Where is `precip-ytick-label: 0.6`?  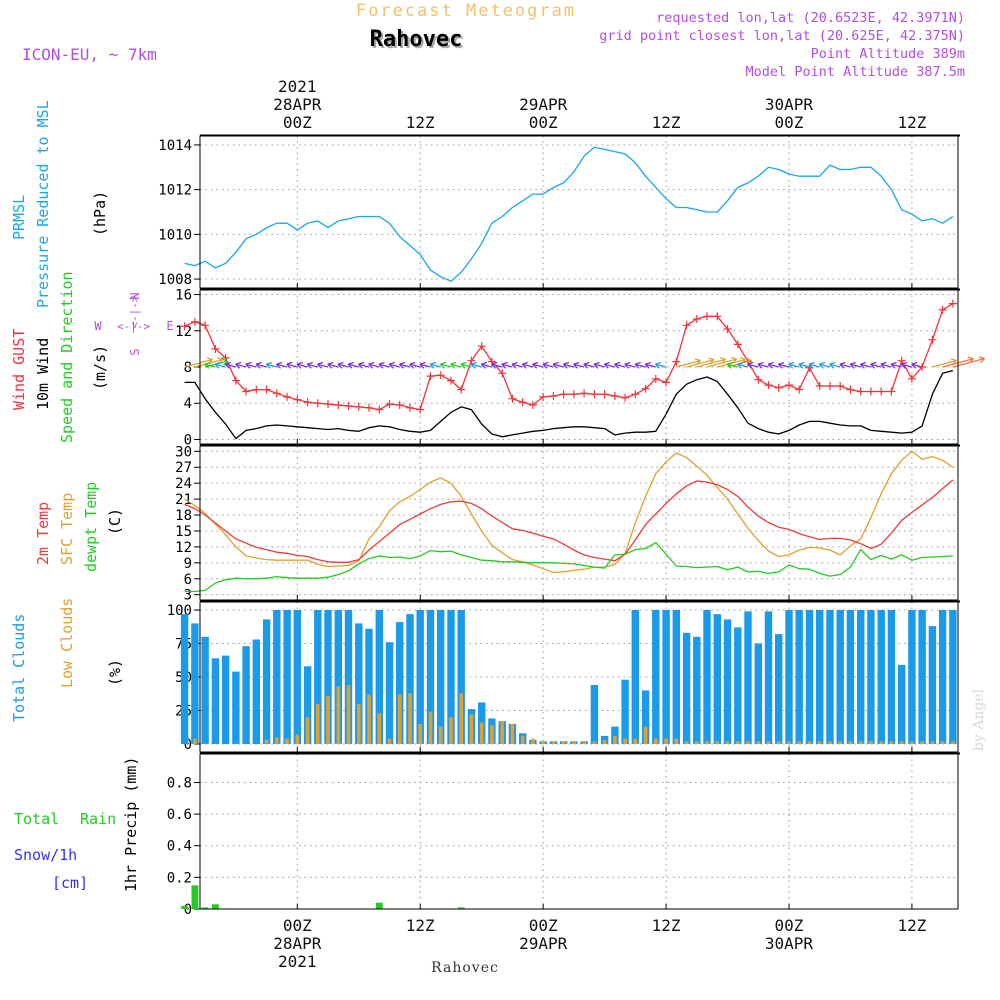
precip-ytick-label: 0.6 is located at coordinates (179, 815).